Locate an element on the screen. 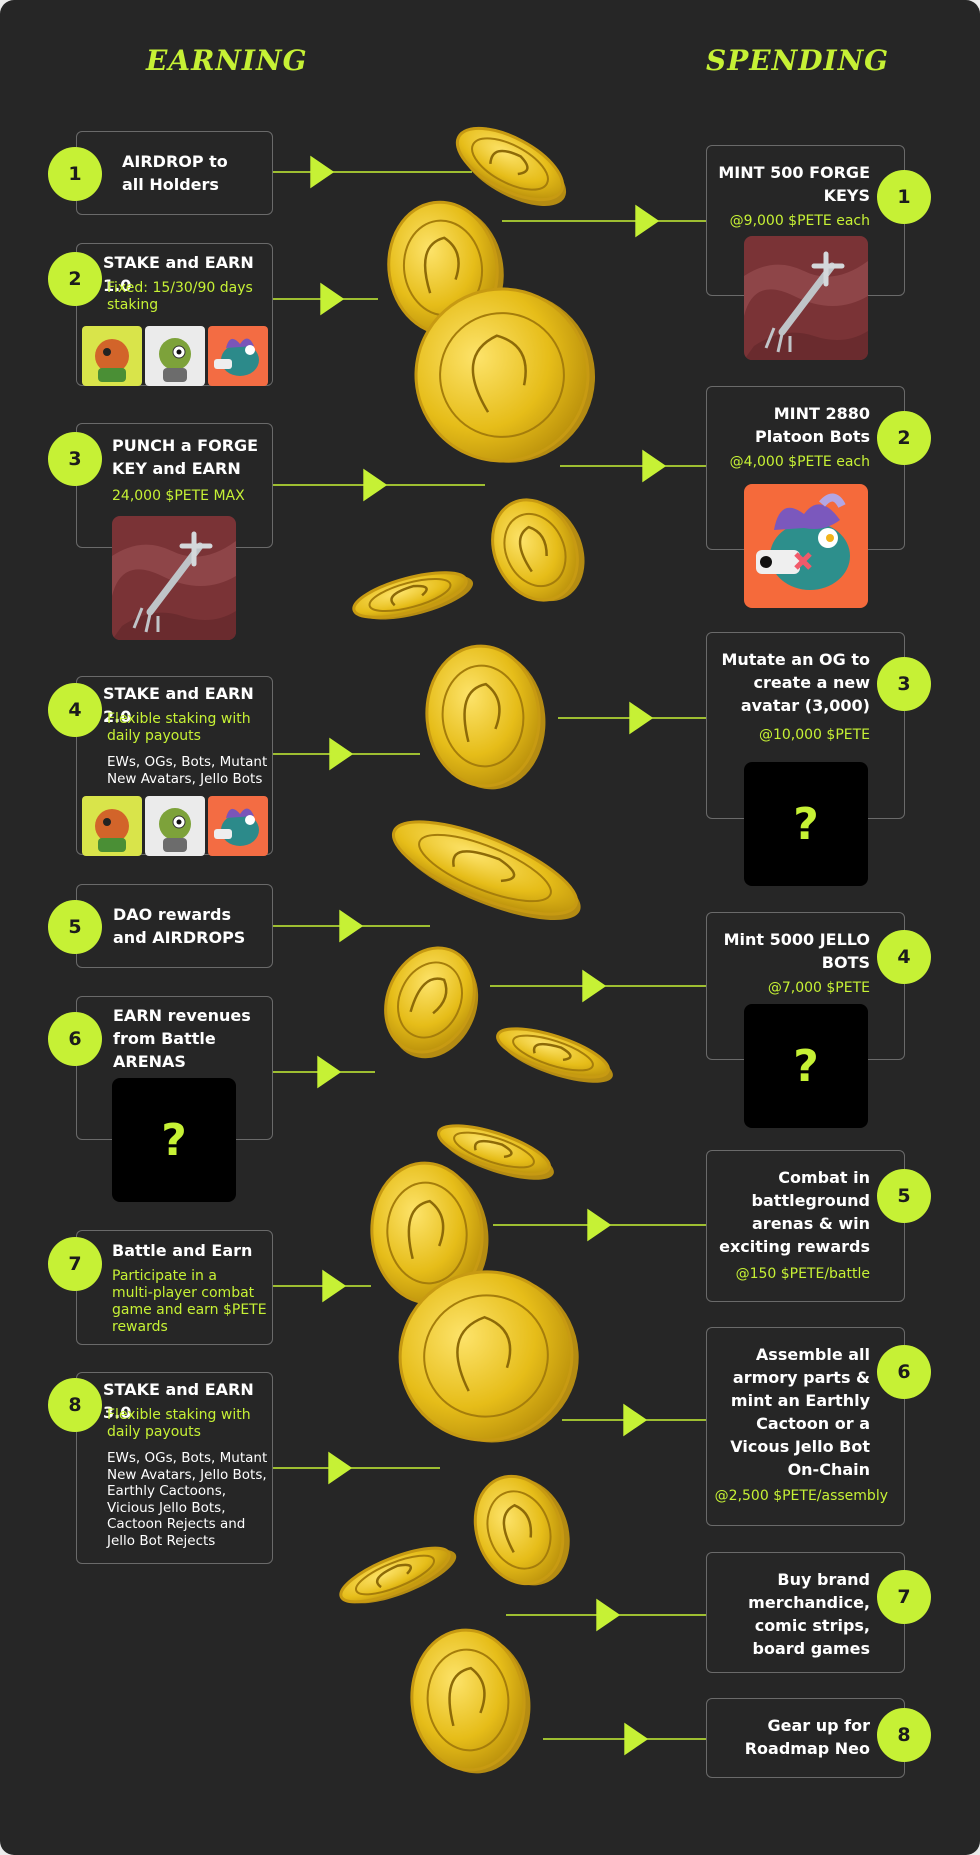 The width and height of the screenshot is (980, 1855). spending-title-1: MINT 500 FORGE KEYS is located at coordinates (794, 184).